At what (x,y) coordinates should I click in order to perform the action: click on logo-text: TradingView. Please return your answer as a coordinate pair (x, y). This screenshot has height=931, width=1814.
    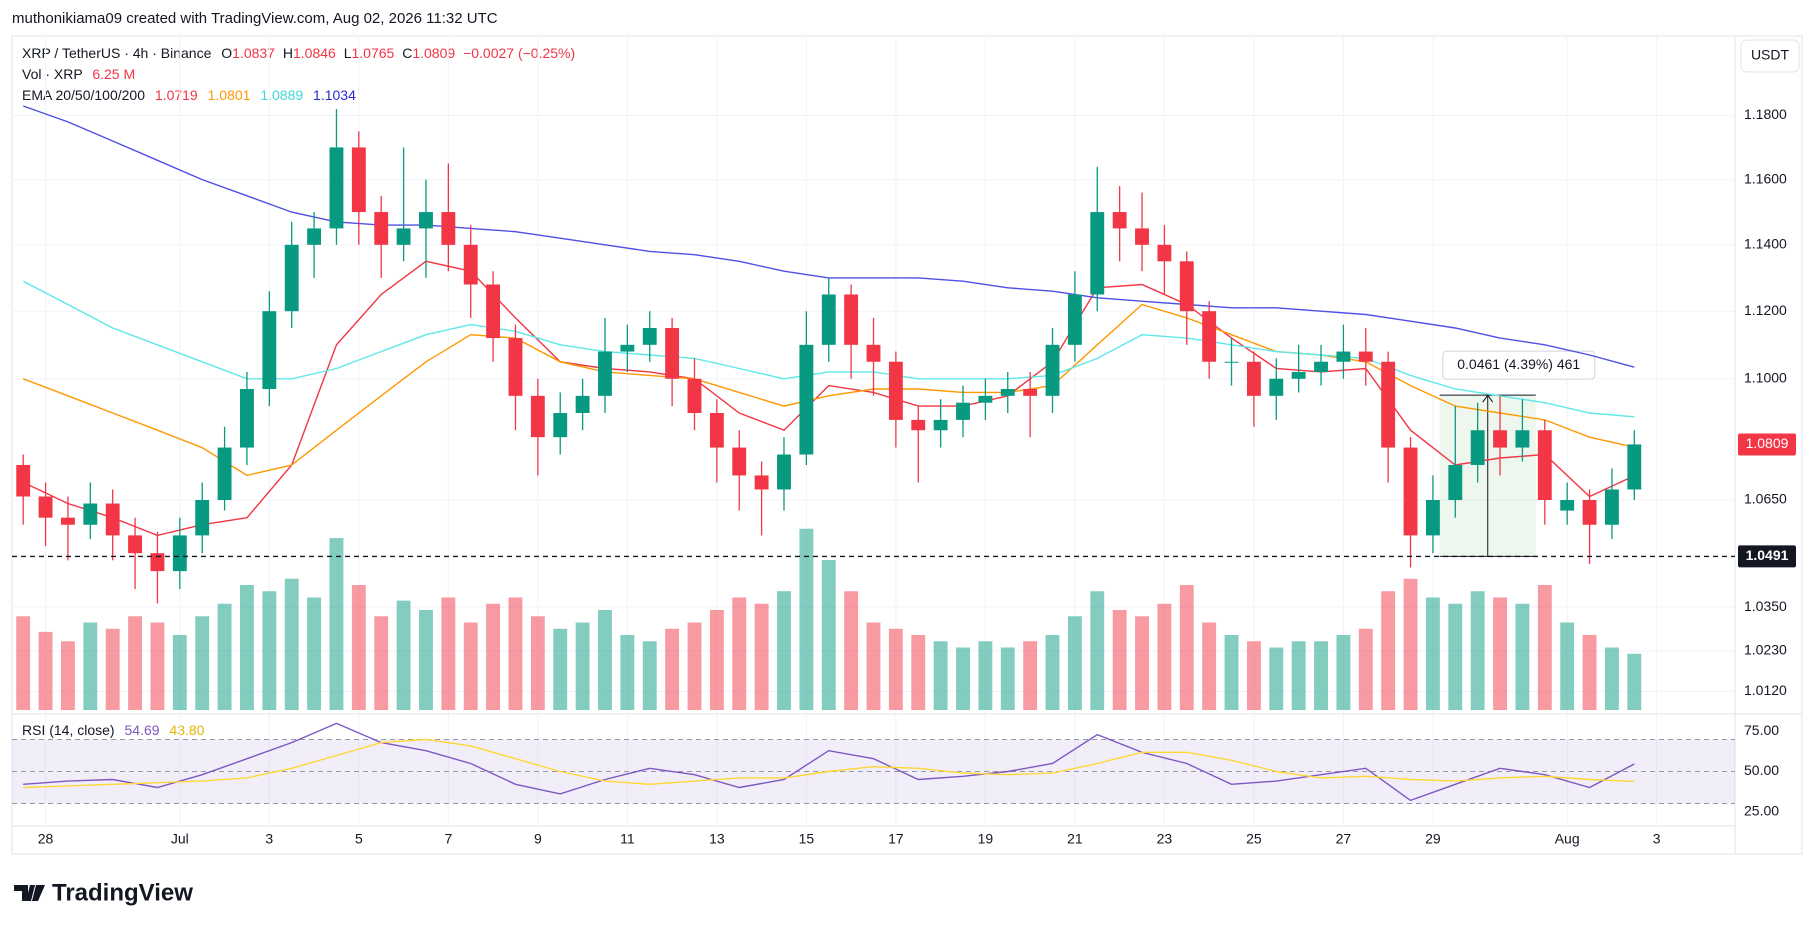
    Looking at the image, I should click on (122, 892).